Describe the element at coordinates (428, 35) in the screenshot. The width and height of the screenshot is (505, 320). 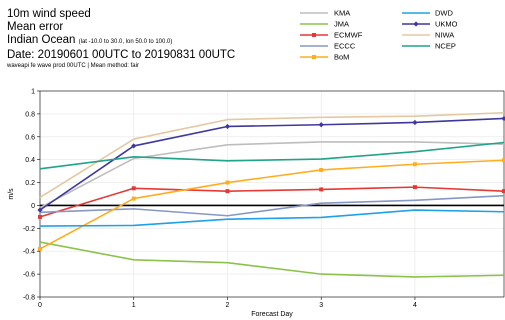
I see `legend-item-niwa: NIWA` at that location.